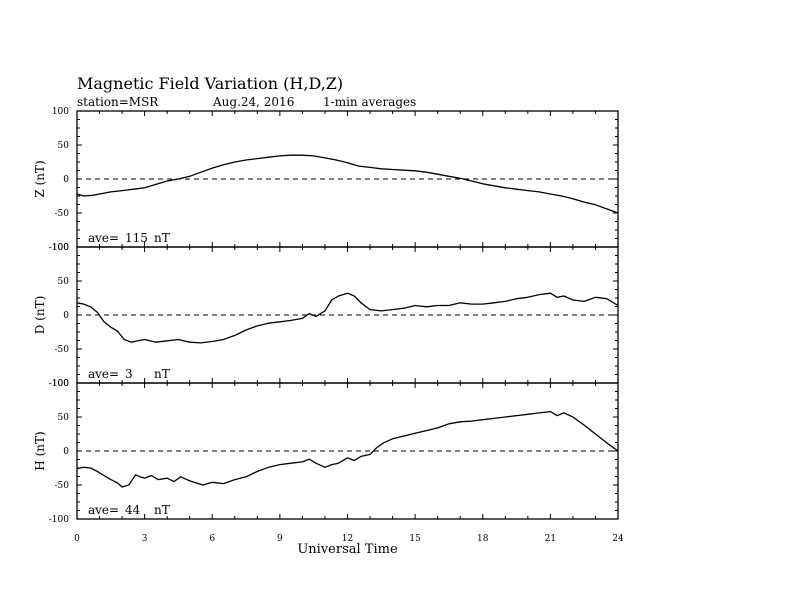  I want to click on average-value: 44, so click(133, 510).